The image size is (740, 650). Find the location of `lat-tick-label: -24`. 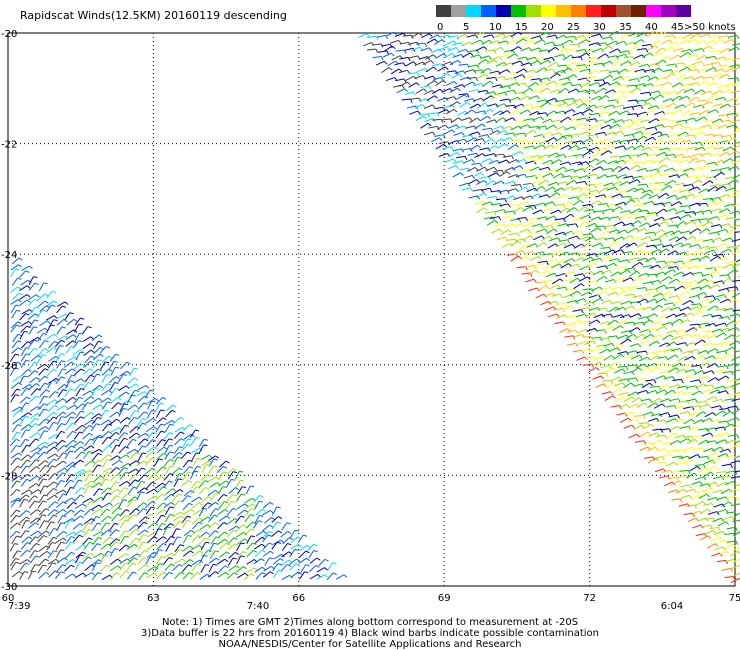

lat-tick-label: -24 is located at coordinates (9, 255).